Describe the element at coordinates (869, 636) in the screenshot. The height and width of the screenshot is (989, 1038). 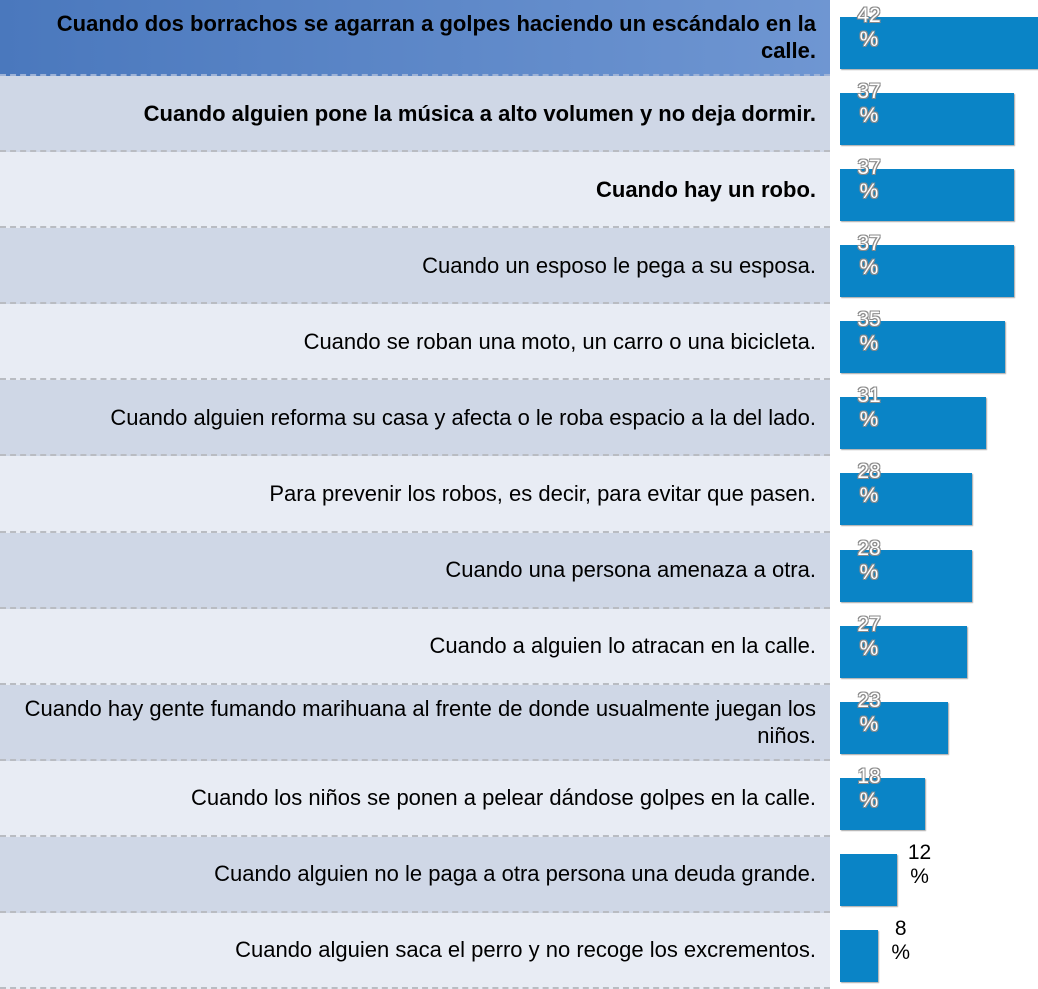
I see `value-label: 27 %` at that location.